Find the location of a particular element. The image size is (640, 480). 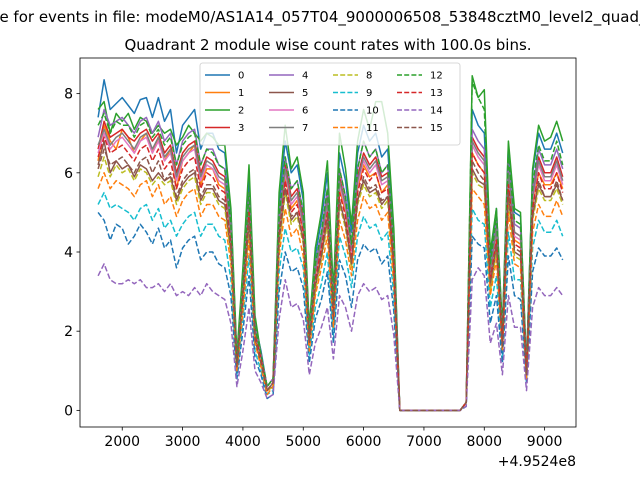

legend-label-9: 9 is located at coordinates (369, 93).